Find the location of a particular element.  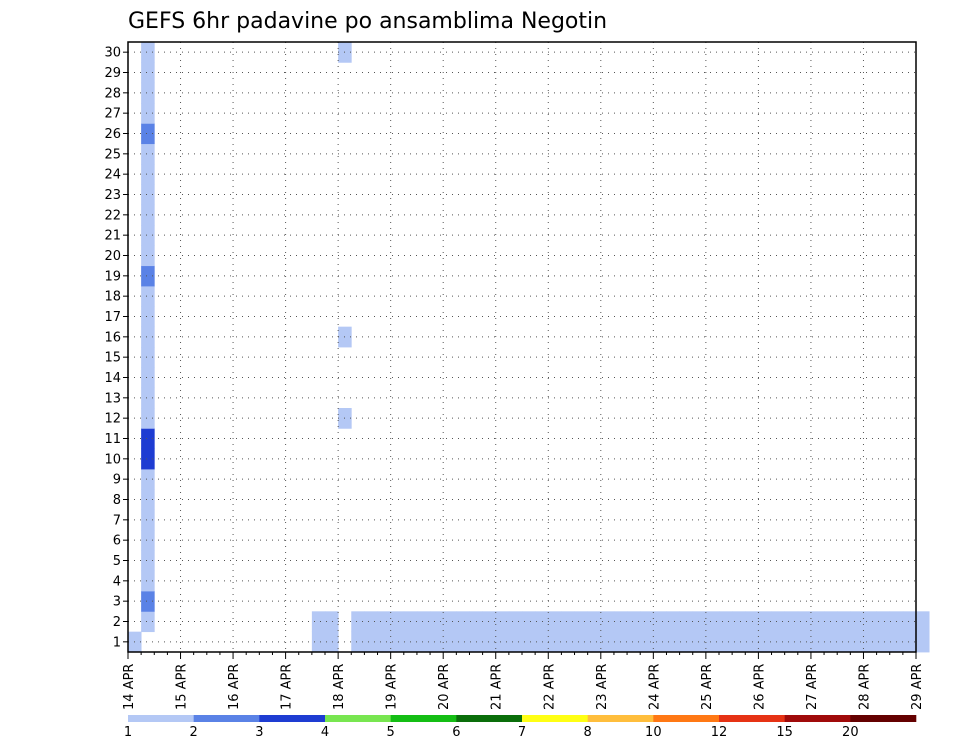

y-tick-label: 3 is located at coordinates (117, 602).